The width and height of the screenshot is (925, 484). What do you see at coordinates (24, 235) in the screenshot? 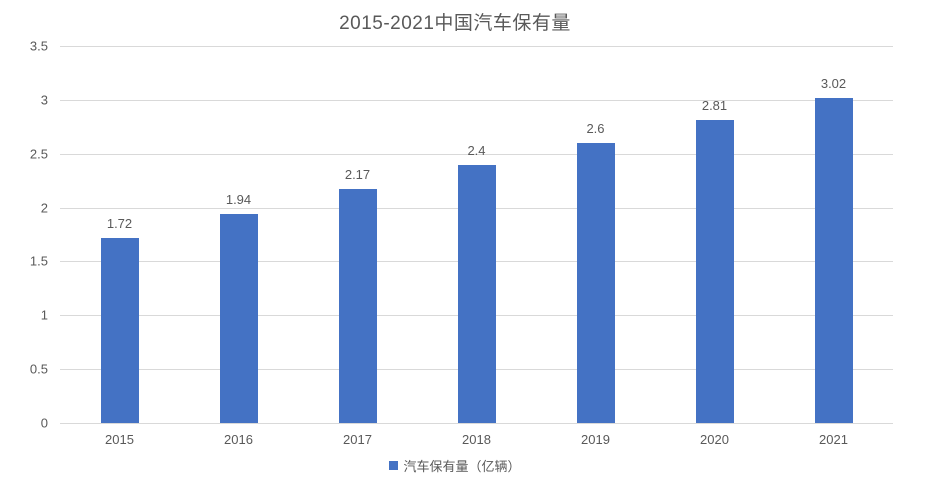
I see `y-axis: 0 0.5 1 1.5 2 2.5 3 3.5` at bounding box center [24, 235].